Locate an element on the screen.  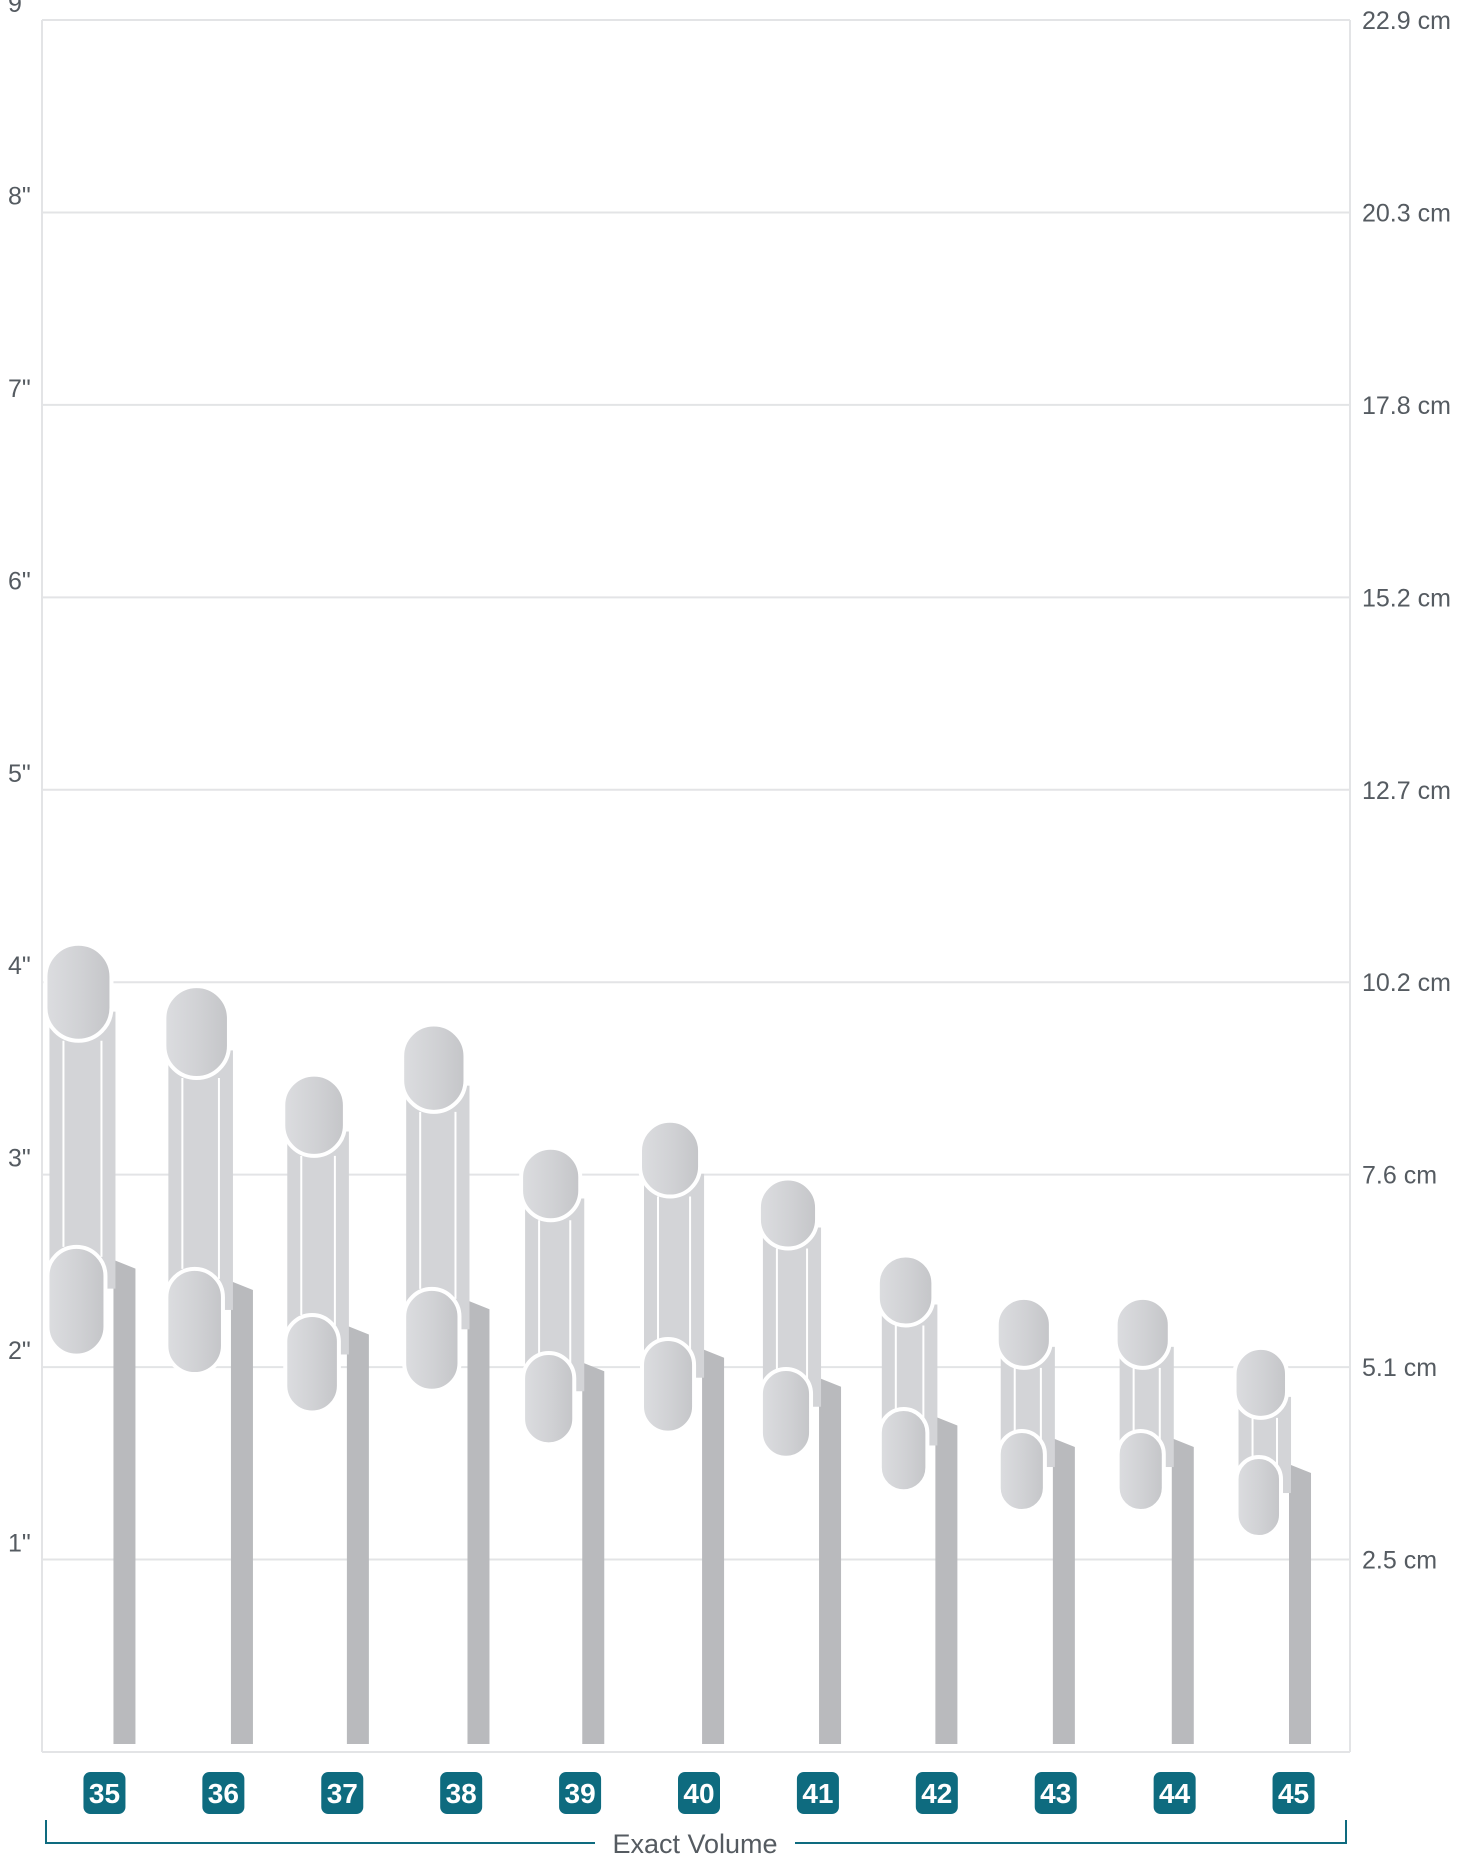
y-tick-label-left: 1" is located at coordinates (19, 1544).